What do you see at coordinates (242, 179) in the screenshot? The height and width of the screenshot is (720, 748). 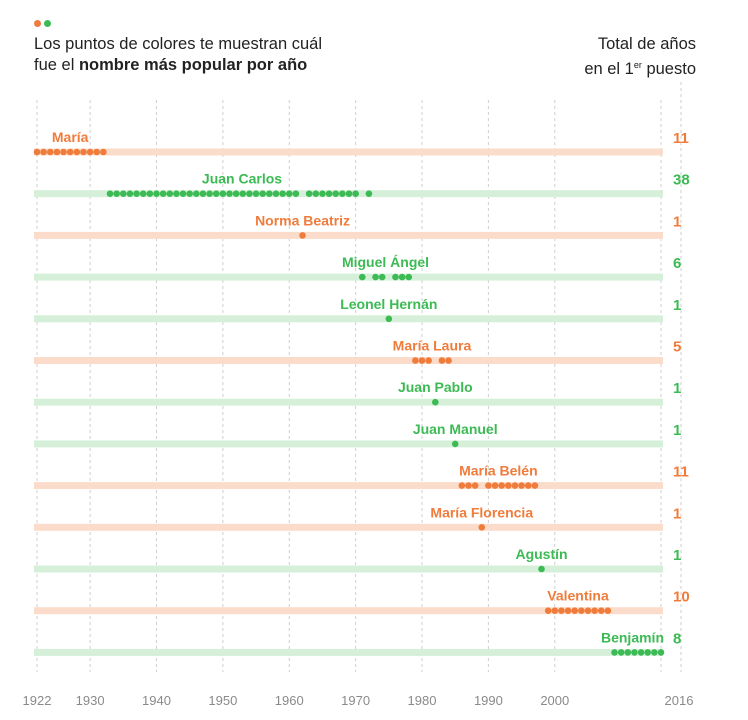 I see `name-label: Juan Carlos` at bounding box center [242, 179].